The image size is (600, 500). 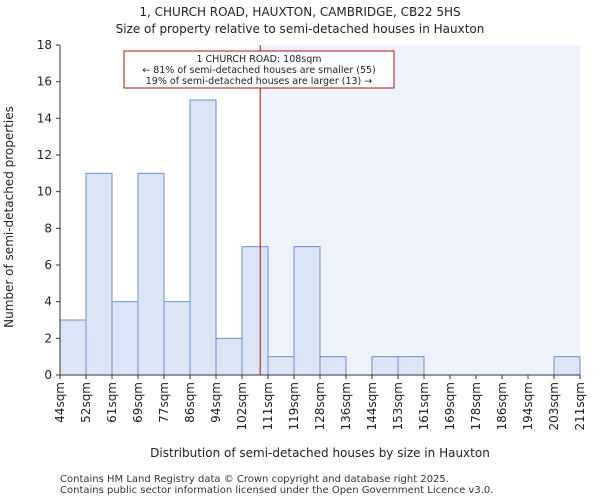 I want to click on bar-94sqm, so click(x=229, y=356).